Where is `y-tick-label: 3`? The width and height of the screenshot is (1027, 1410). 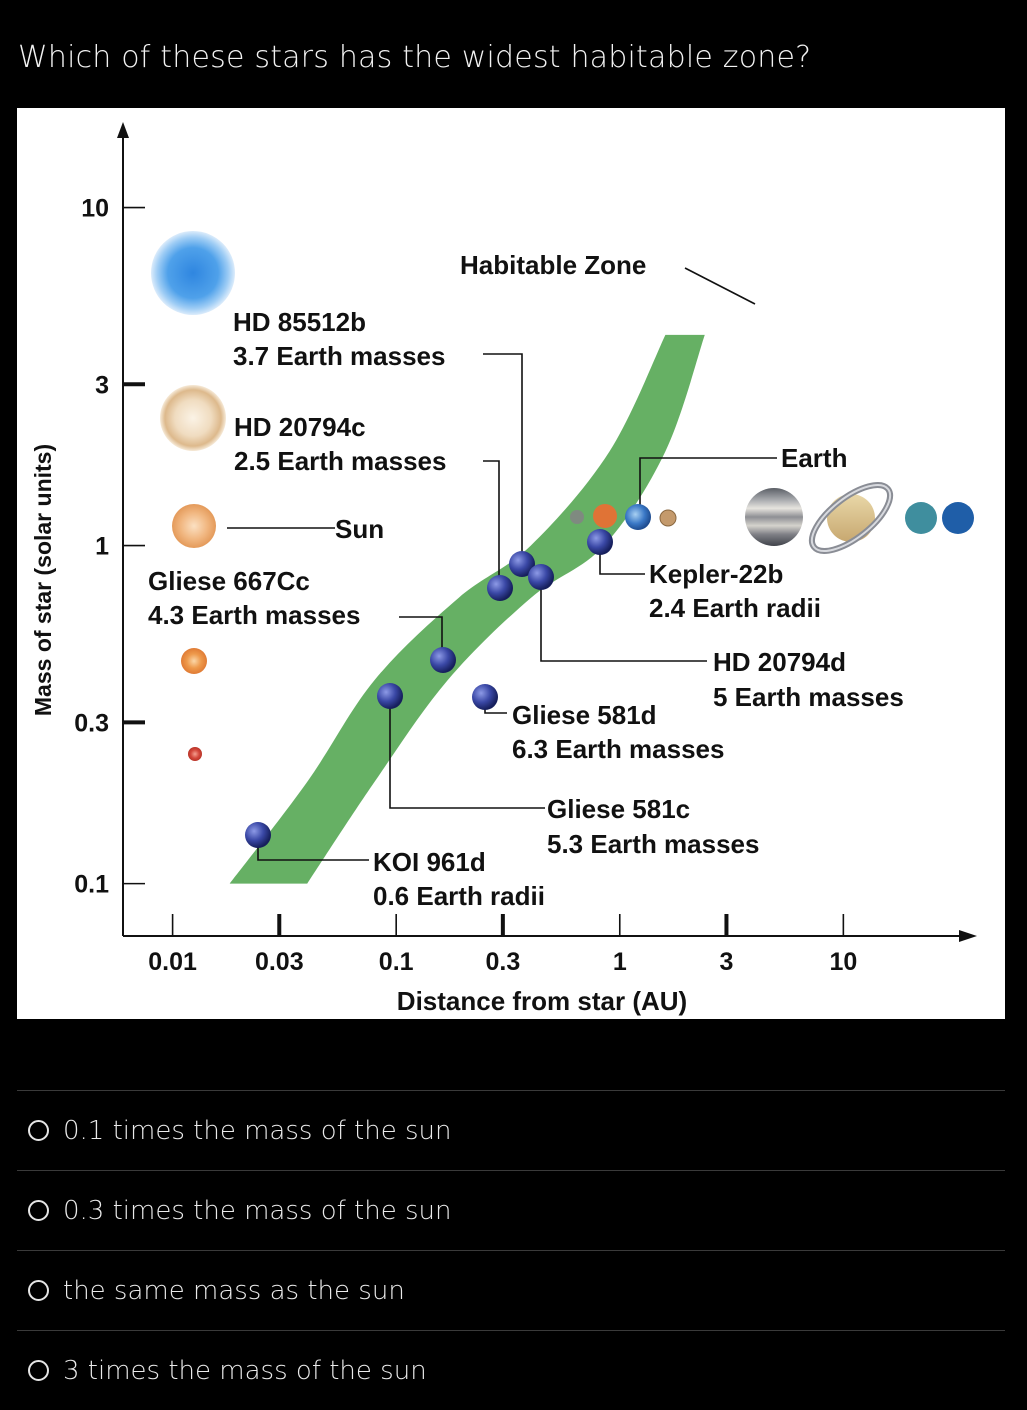
y-tick-label: 3 is located at coordinates (102, 385).